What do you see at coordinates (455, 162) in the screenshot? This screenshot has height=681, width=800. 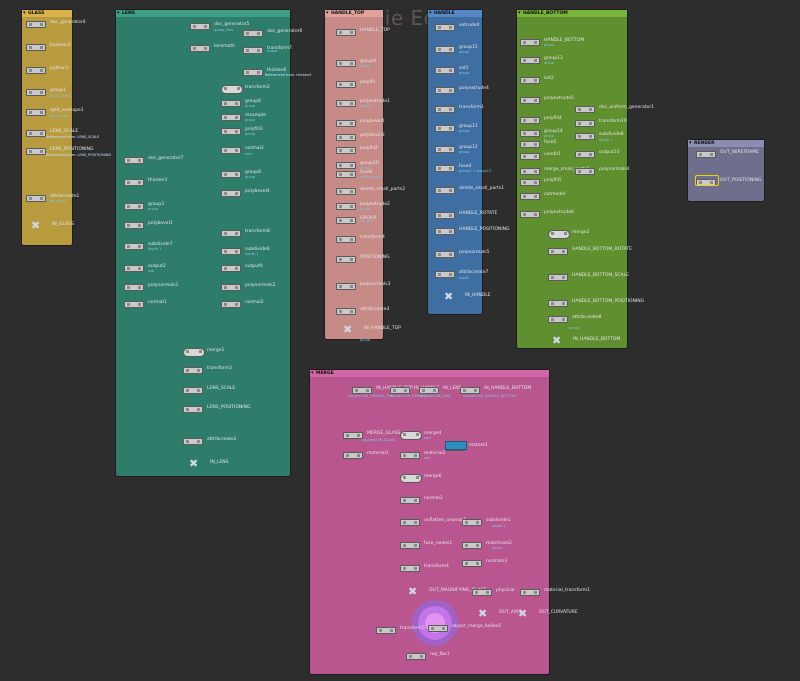 I see `network-box-handle: HANDLE` at bounding box center [455, 162].